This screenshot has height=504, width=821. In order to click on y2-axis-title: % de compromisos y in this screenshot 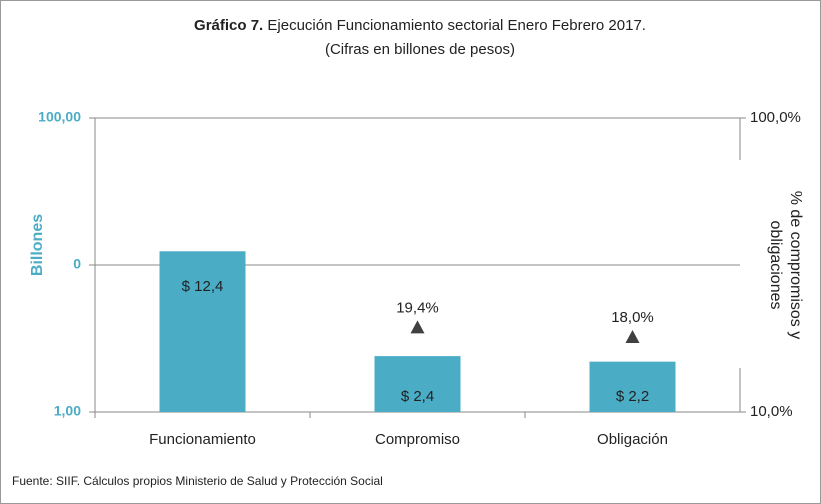, I will do `click(795, 265)`.